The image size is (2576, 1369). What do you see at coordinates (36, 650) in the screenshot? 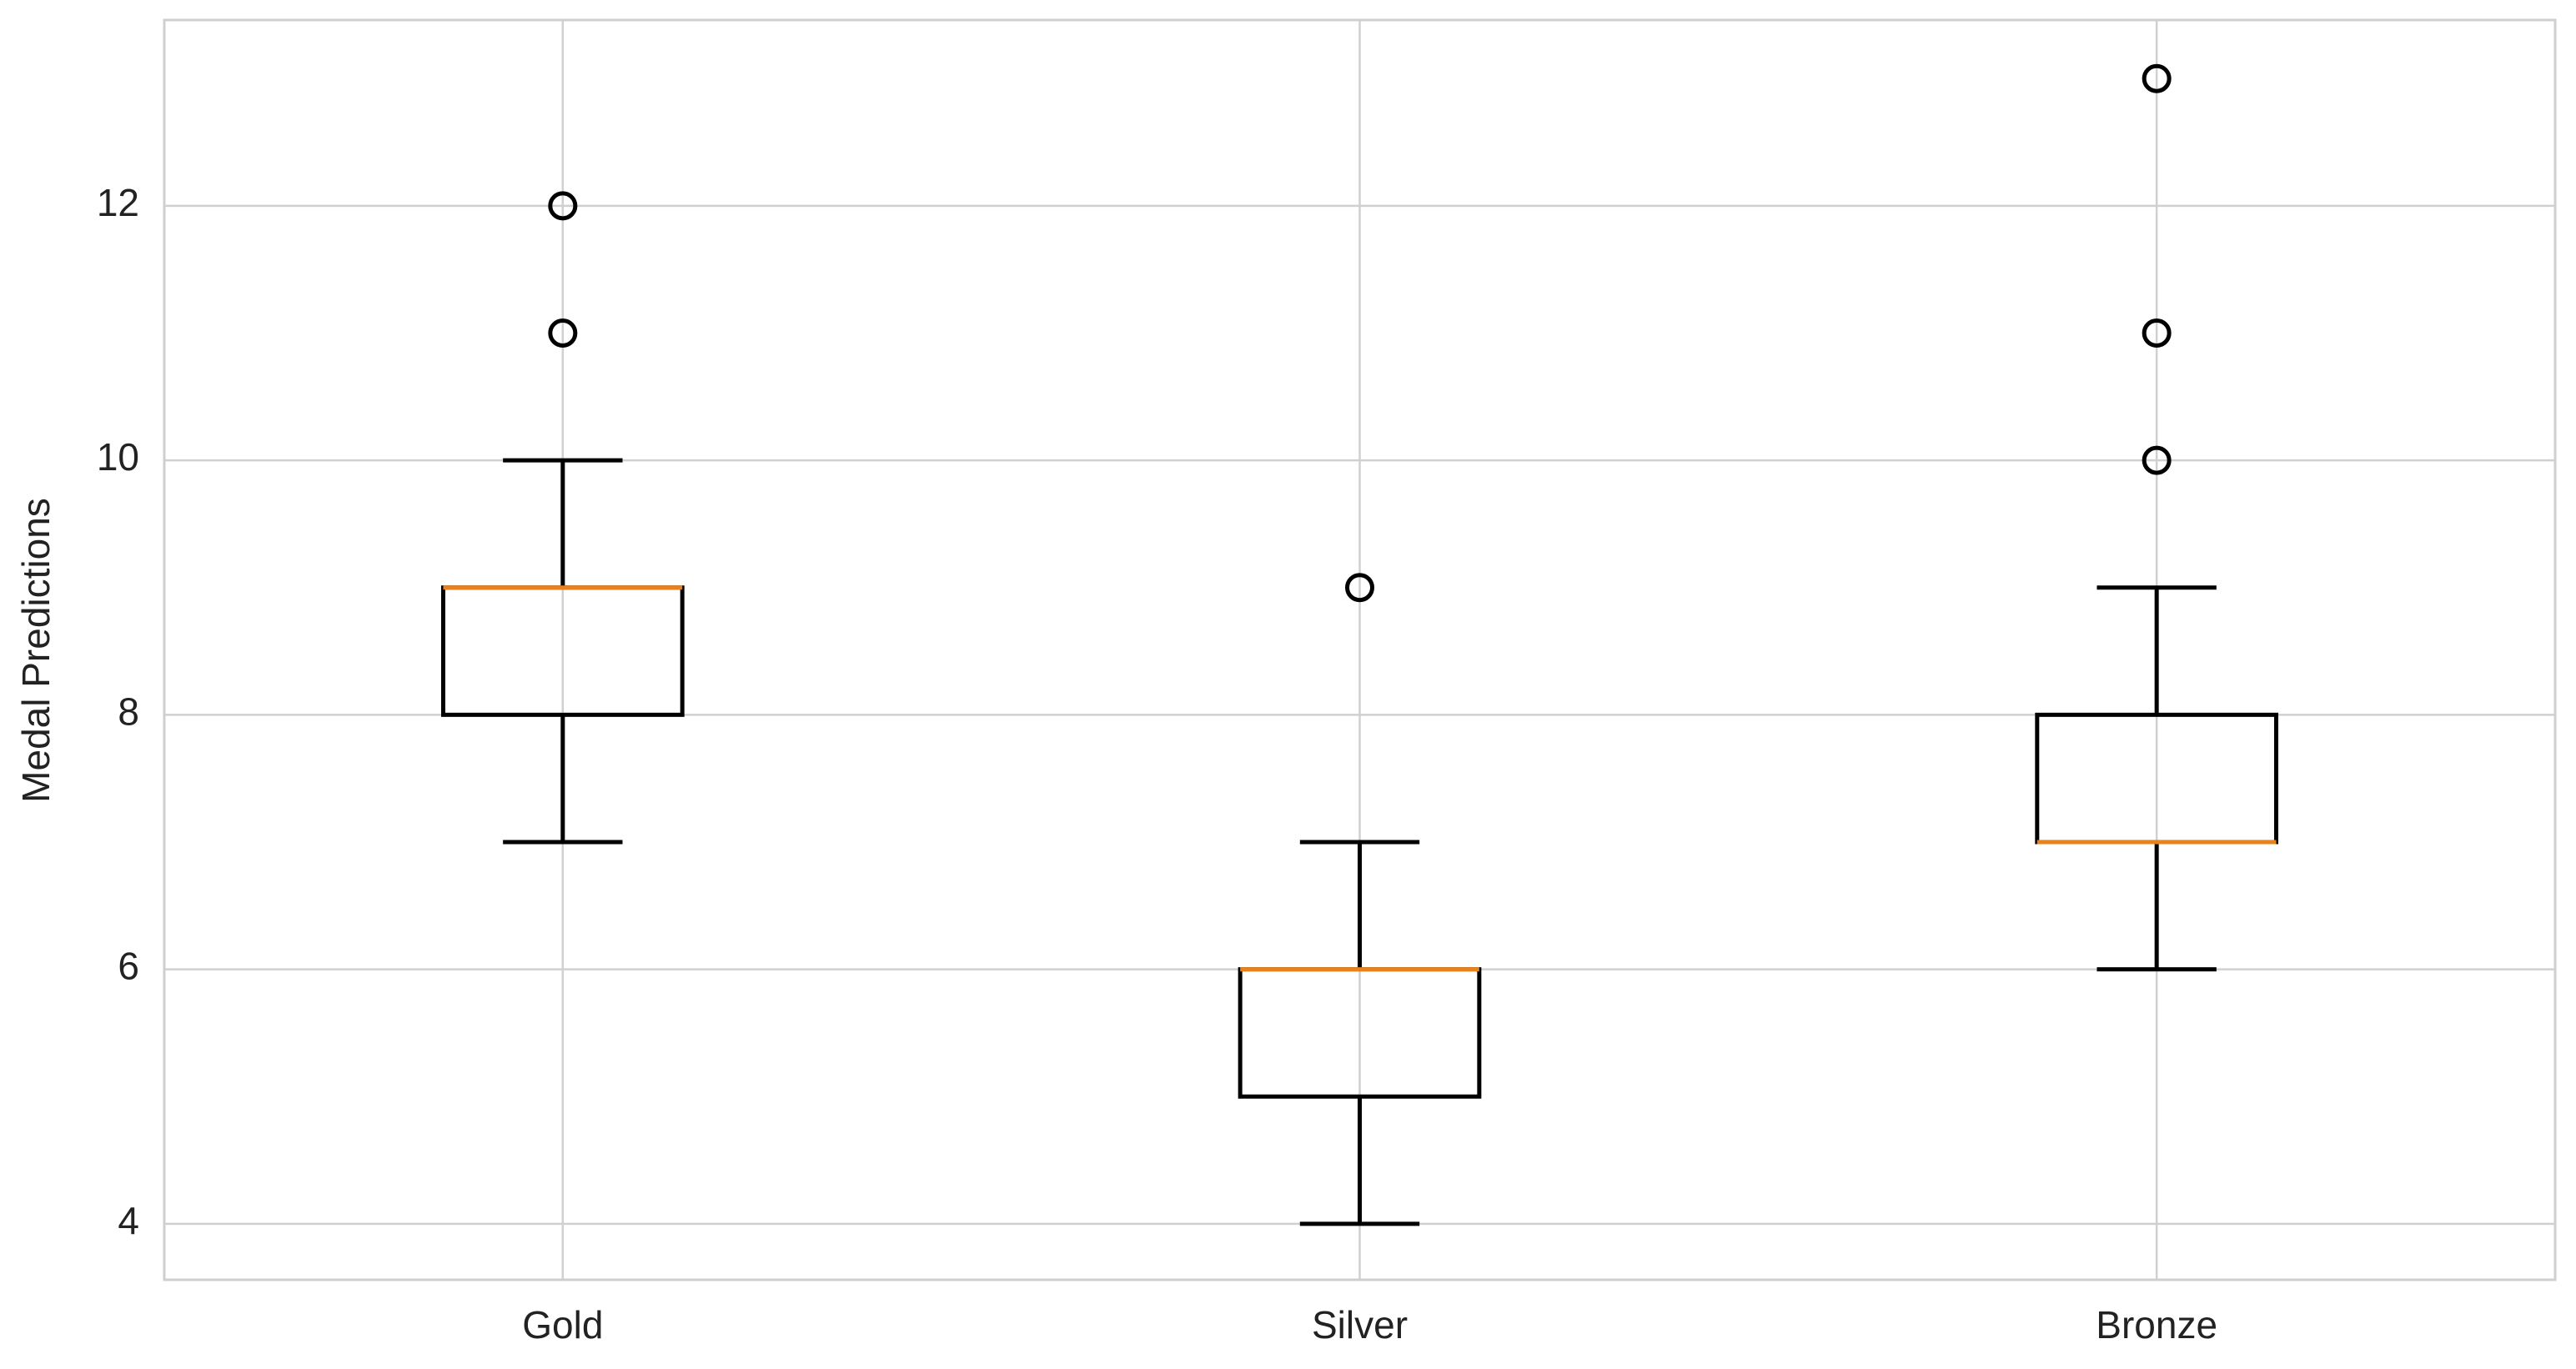
I see `y-axis-title: Medal Predictions` at bounding box center [36, 650].